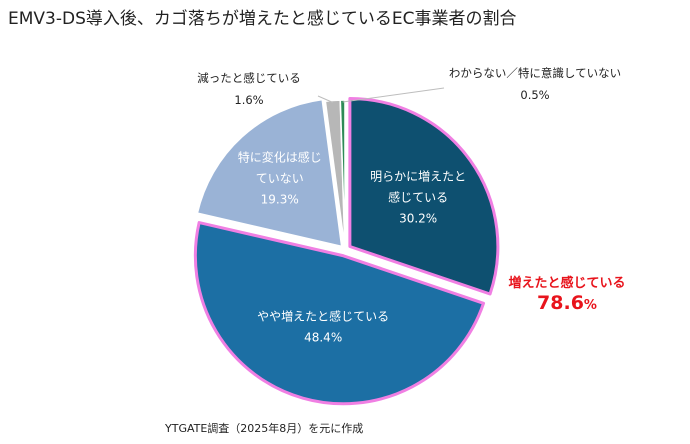 The height and width of the screenshot is (444, 690). I want to click on slice-category-label: 感じている, so click(418, 197).